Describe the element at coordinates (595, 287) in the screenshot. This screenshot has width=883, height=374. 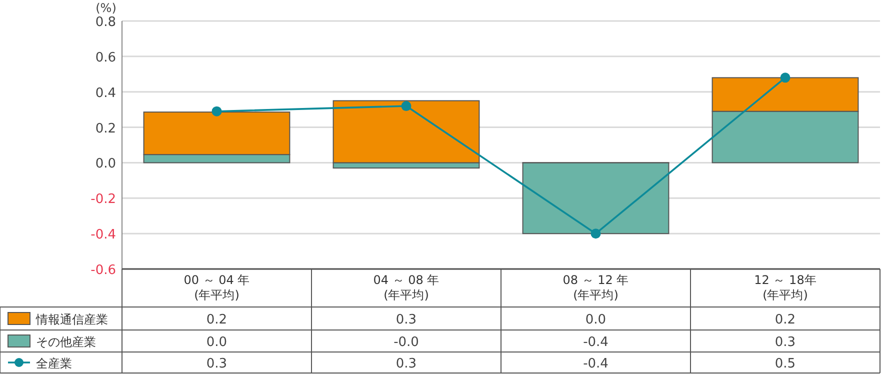
I see `x-tick-label: 08 ～ 12 年 (年平均)` at that location.